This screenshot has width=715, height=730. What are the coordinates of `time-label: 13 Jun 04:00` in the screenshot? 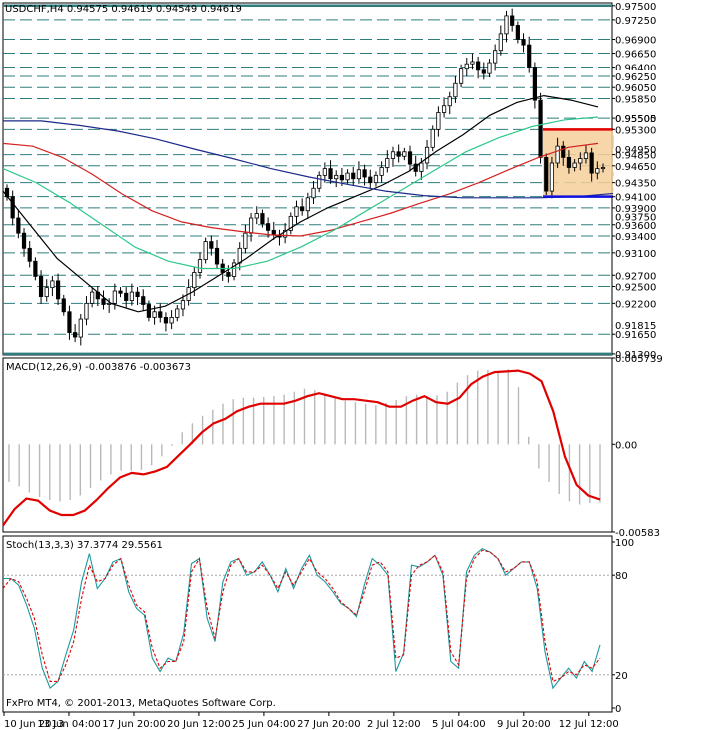 It's located at (69, 724).